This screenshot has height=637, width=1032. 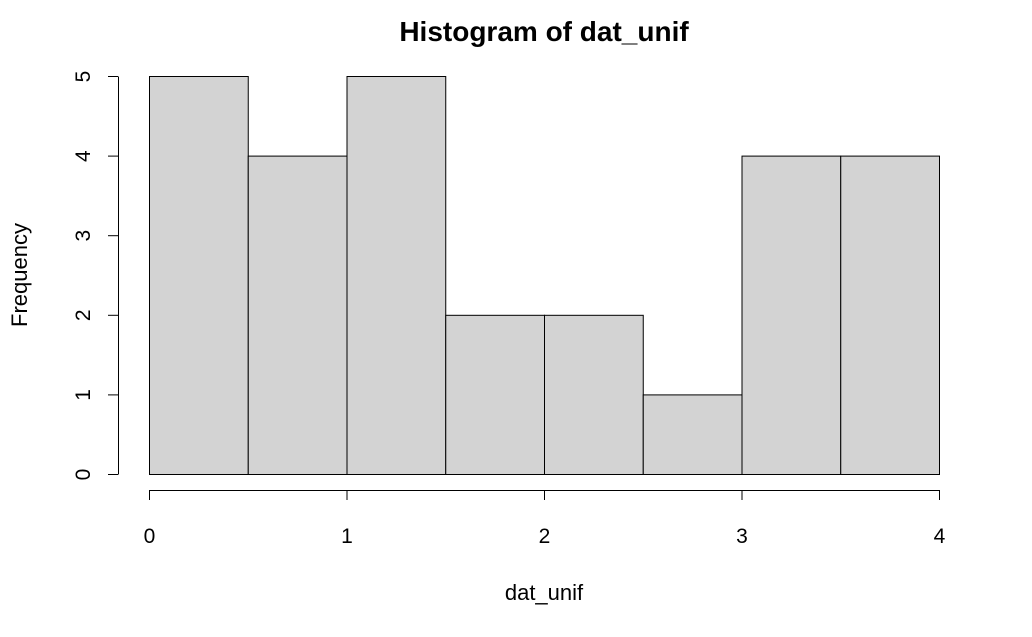 I want to click on x-axis-label: dat_unif, so click(x=544, y=592).